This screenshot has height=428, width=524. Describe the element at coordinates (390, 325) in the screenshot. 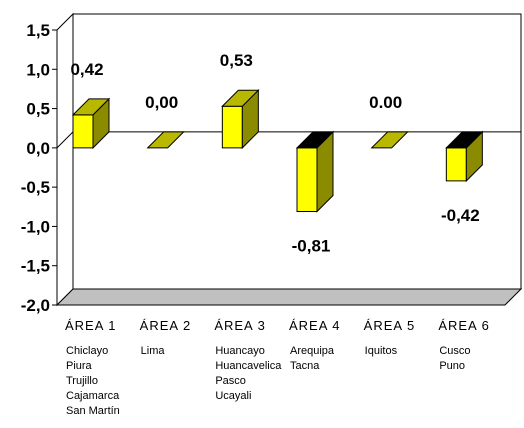

I see `category-label: ÁREA 5` at that location.